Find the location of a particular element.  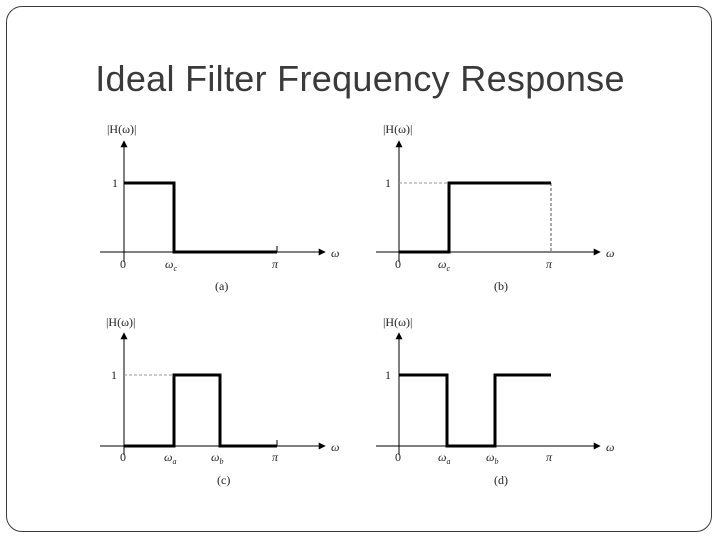

panel-a-omega-label: ω is located at coordinates (335, 253).